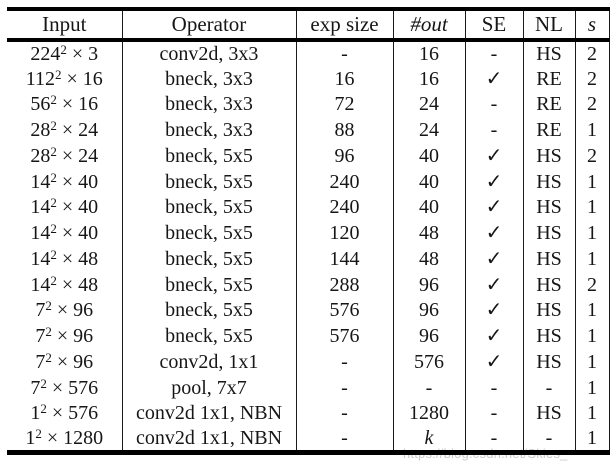  I want to click on table-row: 72 × 576 pool, 7x7- - - -1, so click(308, 387).